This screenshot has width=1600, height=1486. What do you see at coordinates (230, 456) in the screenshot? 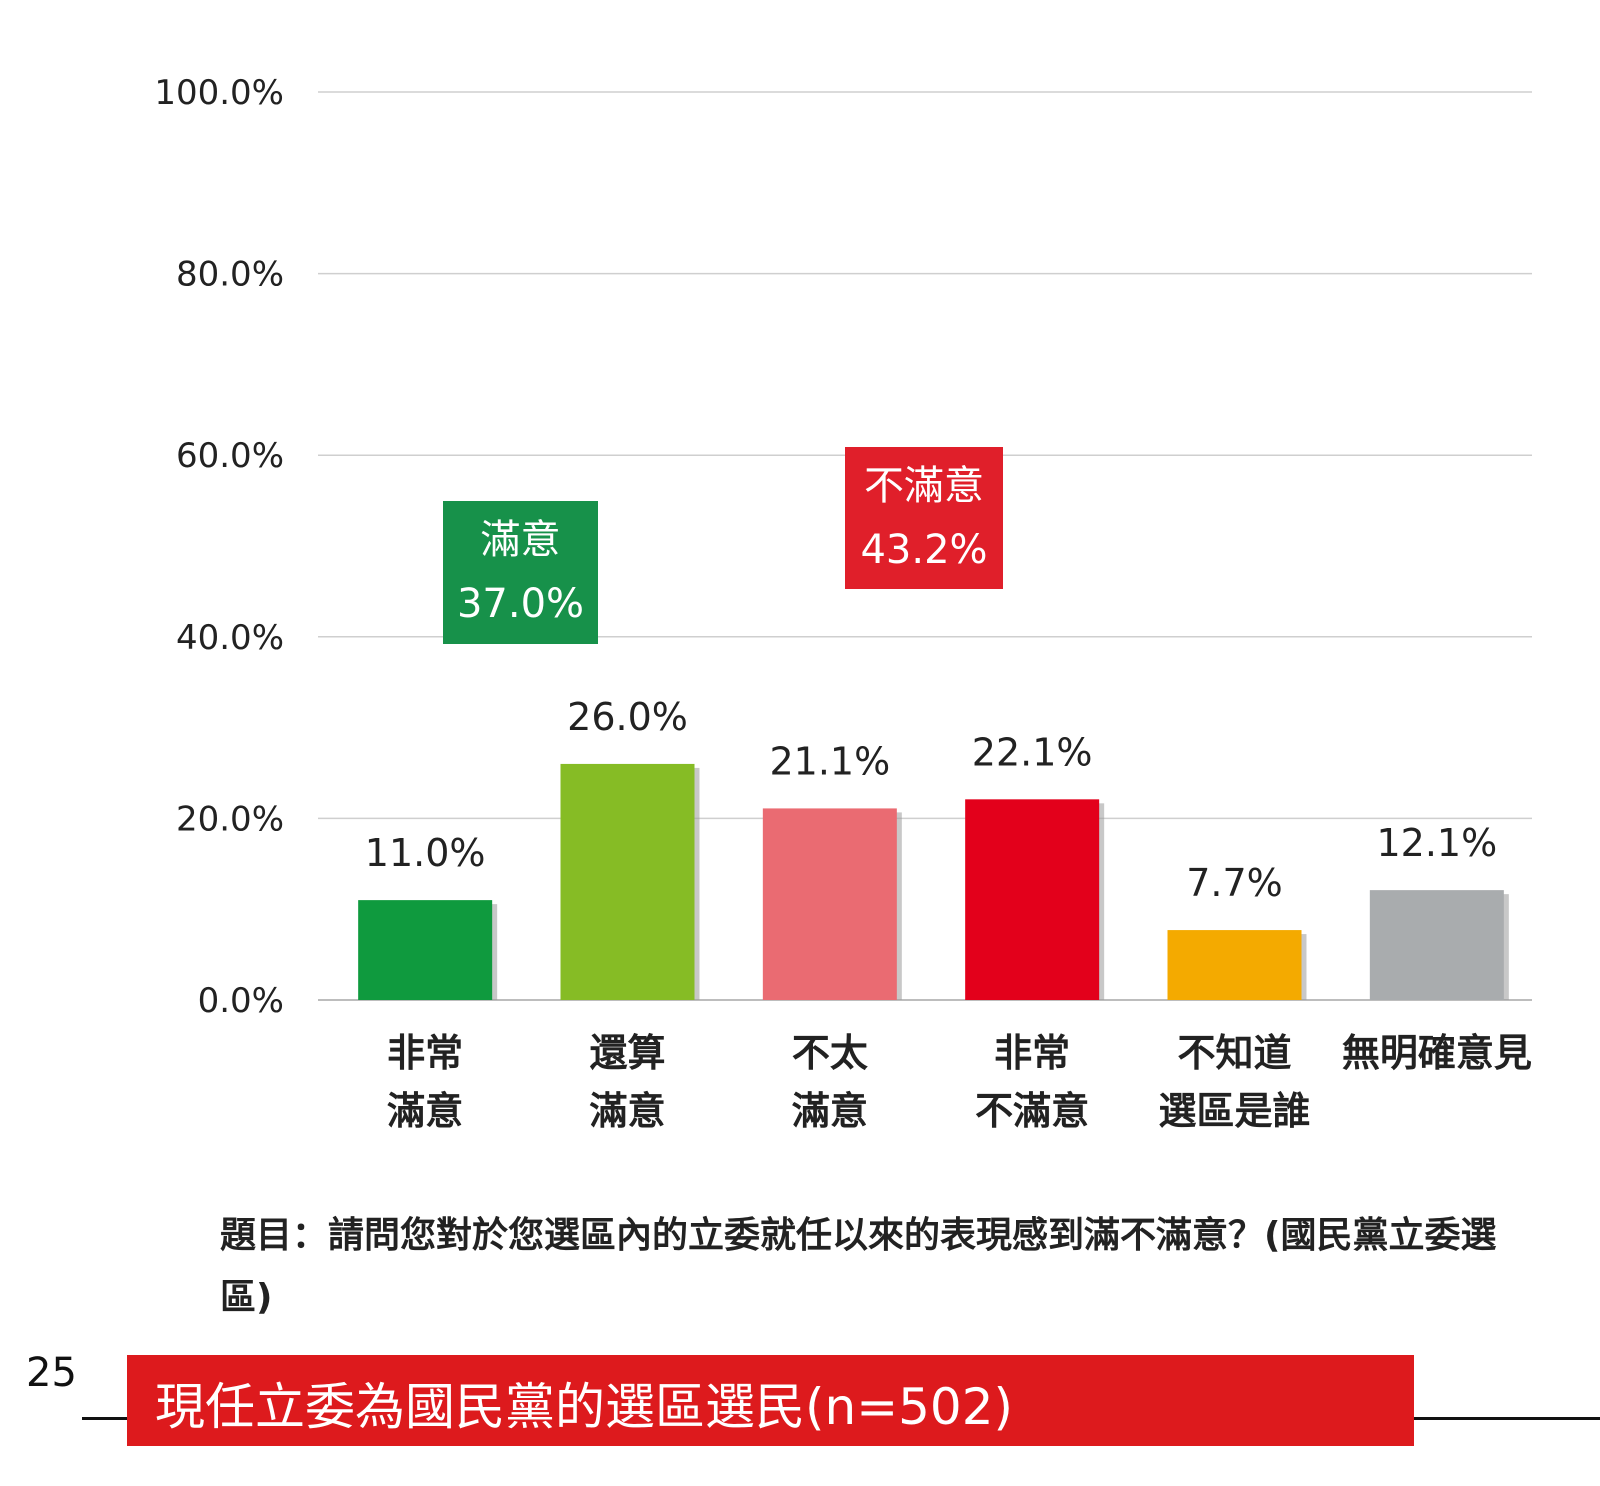
I see `y-tick-label: 60.0%` at bounding box center [230, 456].